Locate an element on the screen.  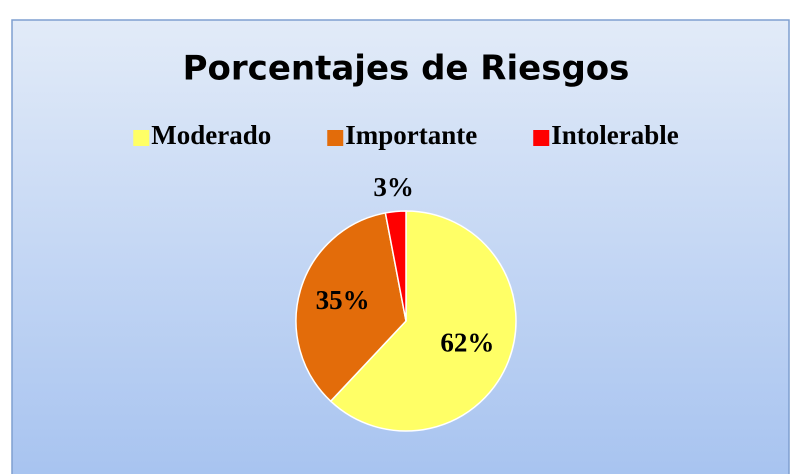
data-label: 62% is located at coordinates (467, 342).